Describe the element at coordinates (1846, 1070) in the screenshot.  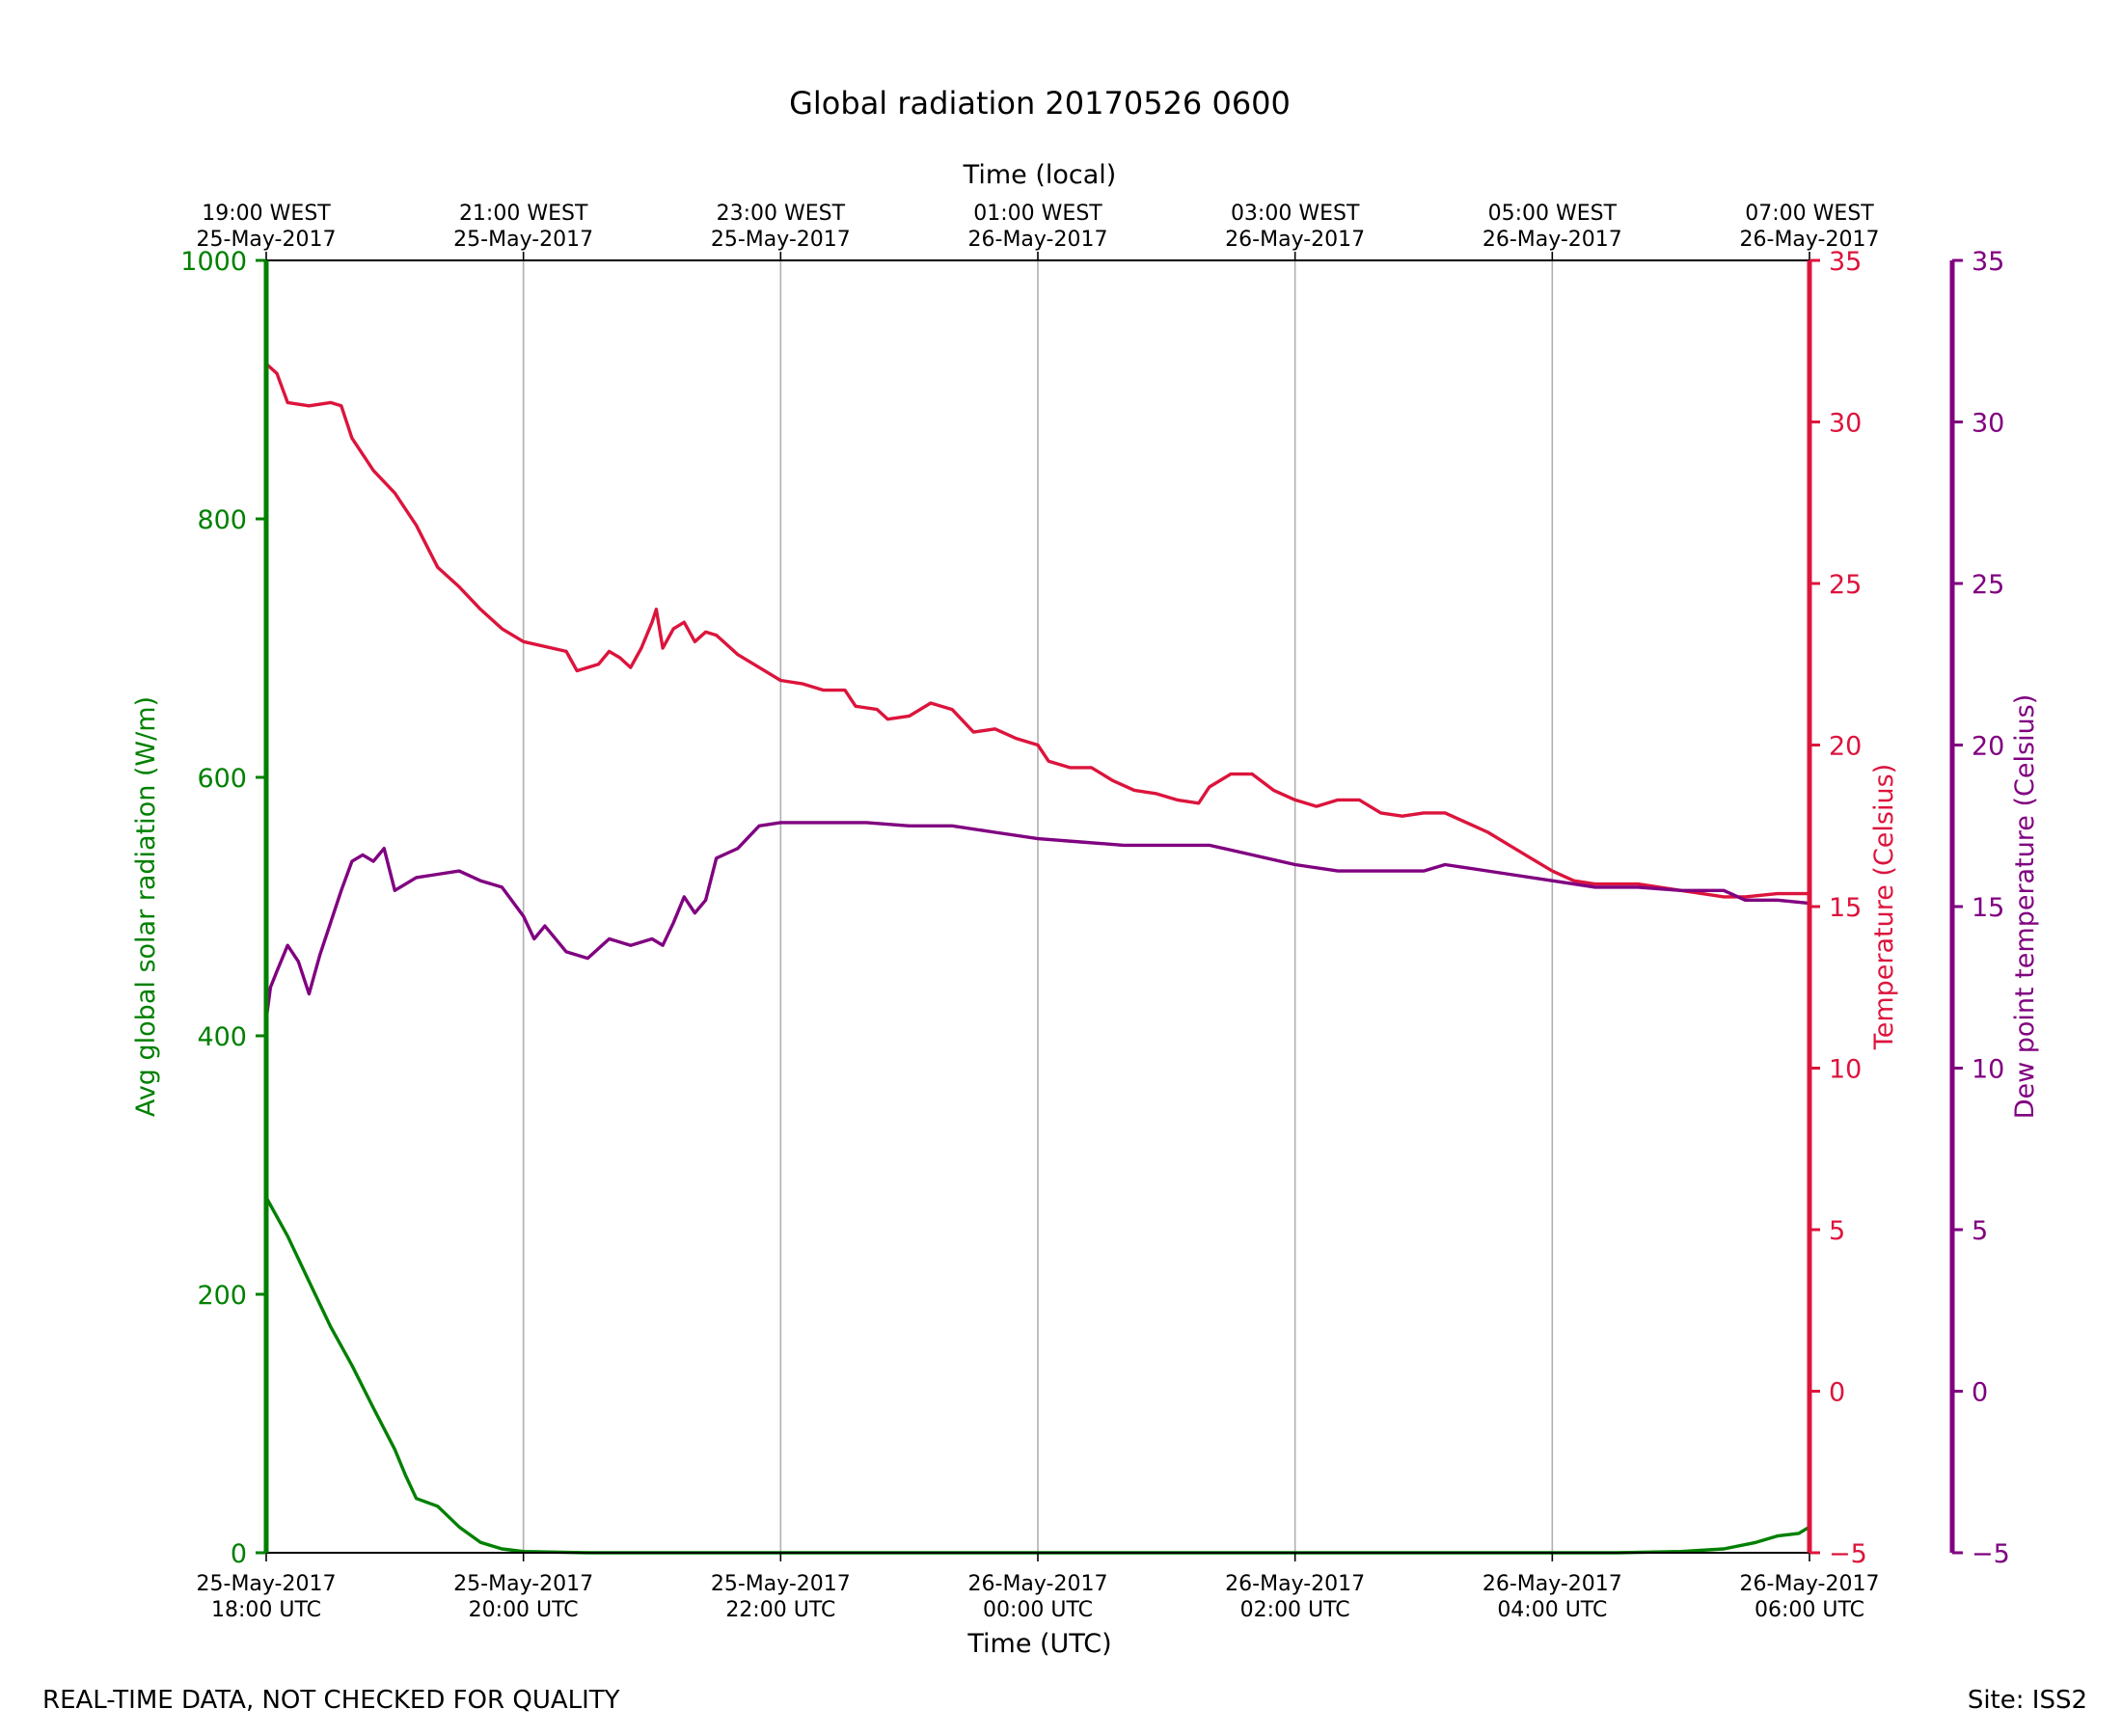
I see `temperature-tick-label: 10` at that location.